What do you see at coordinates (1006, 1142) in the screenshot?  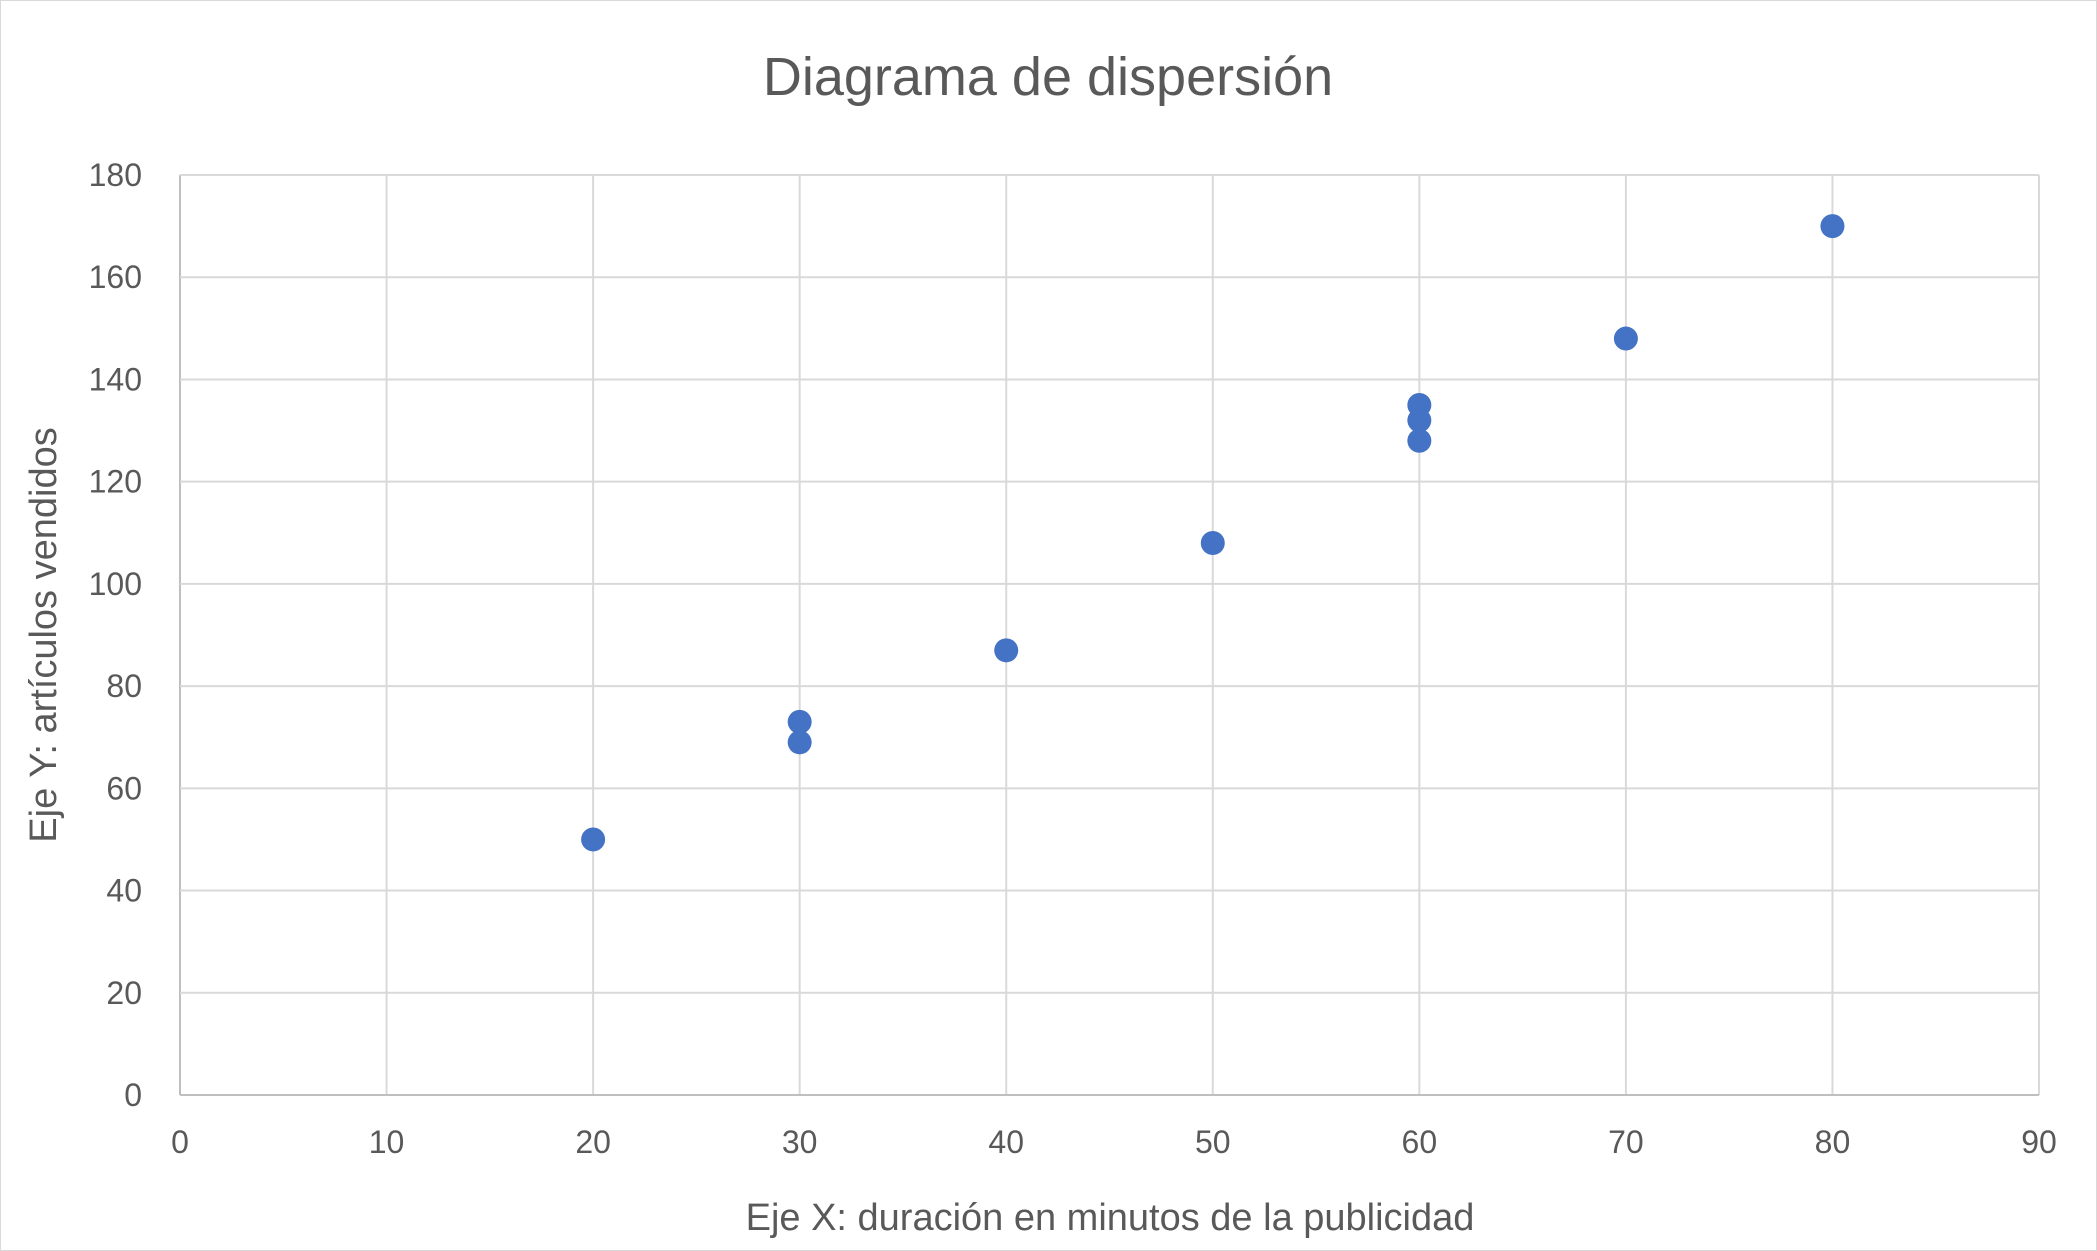 I see `x-tick-label-40: 40` at bounding box center [1006, 1142].